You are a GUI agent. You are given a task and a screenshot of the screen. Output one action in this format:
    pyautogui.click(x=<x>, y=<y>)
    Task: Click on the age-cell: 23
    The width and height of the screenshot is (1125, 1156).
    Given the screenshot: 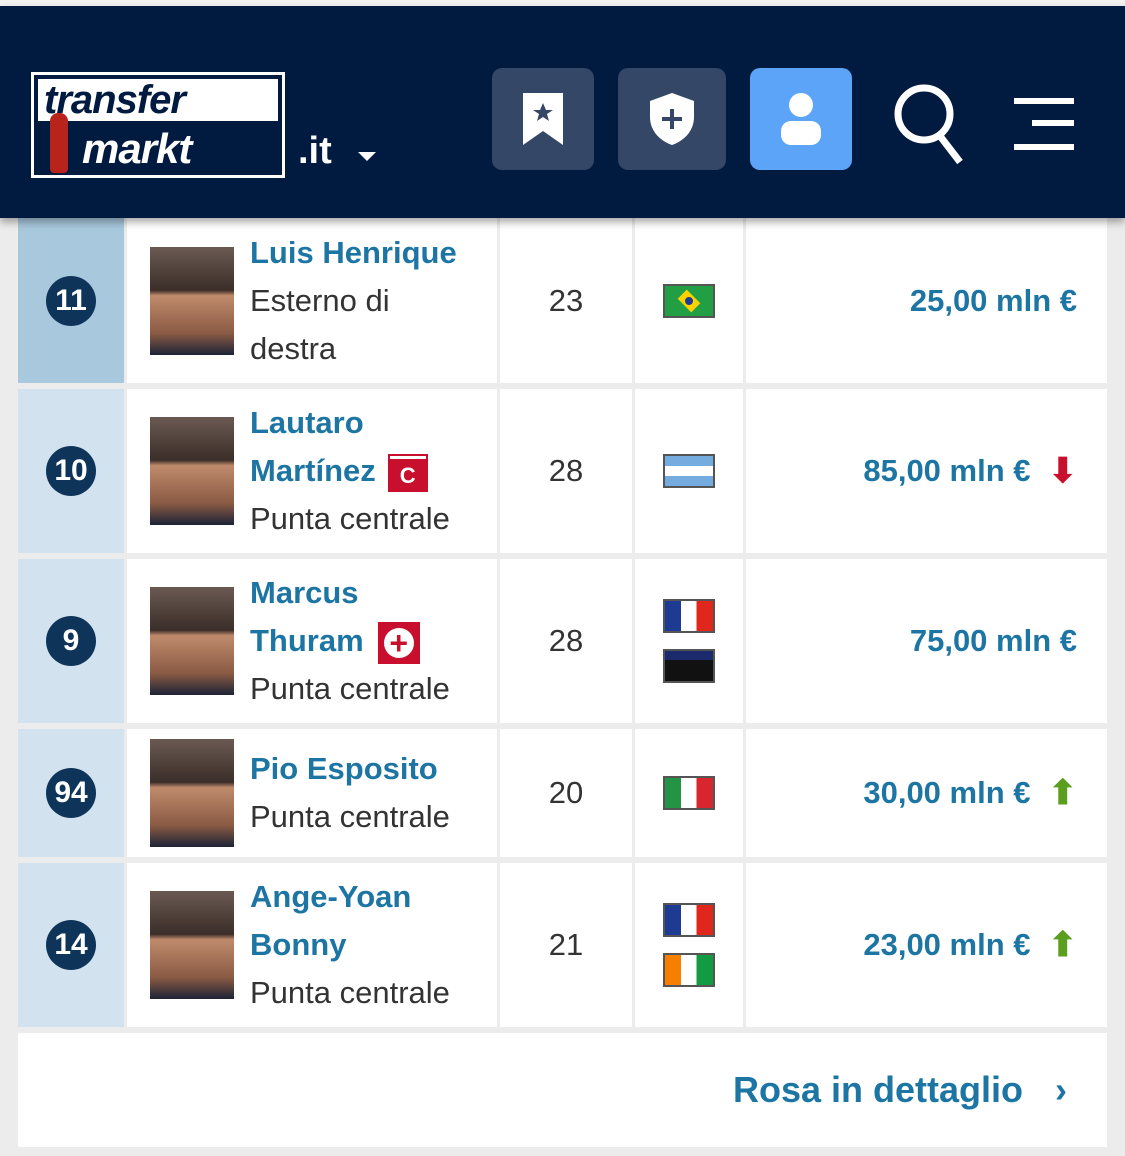 What is the action you would take?
    pyautogui.click(x=567, y=300)
    